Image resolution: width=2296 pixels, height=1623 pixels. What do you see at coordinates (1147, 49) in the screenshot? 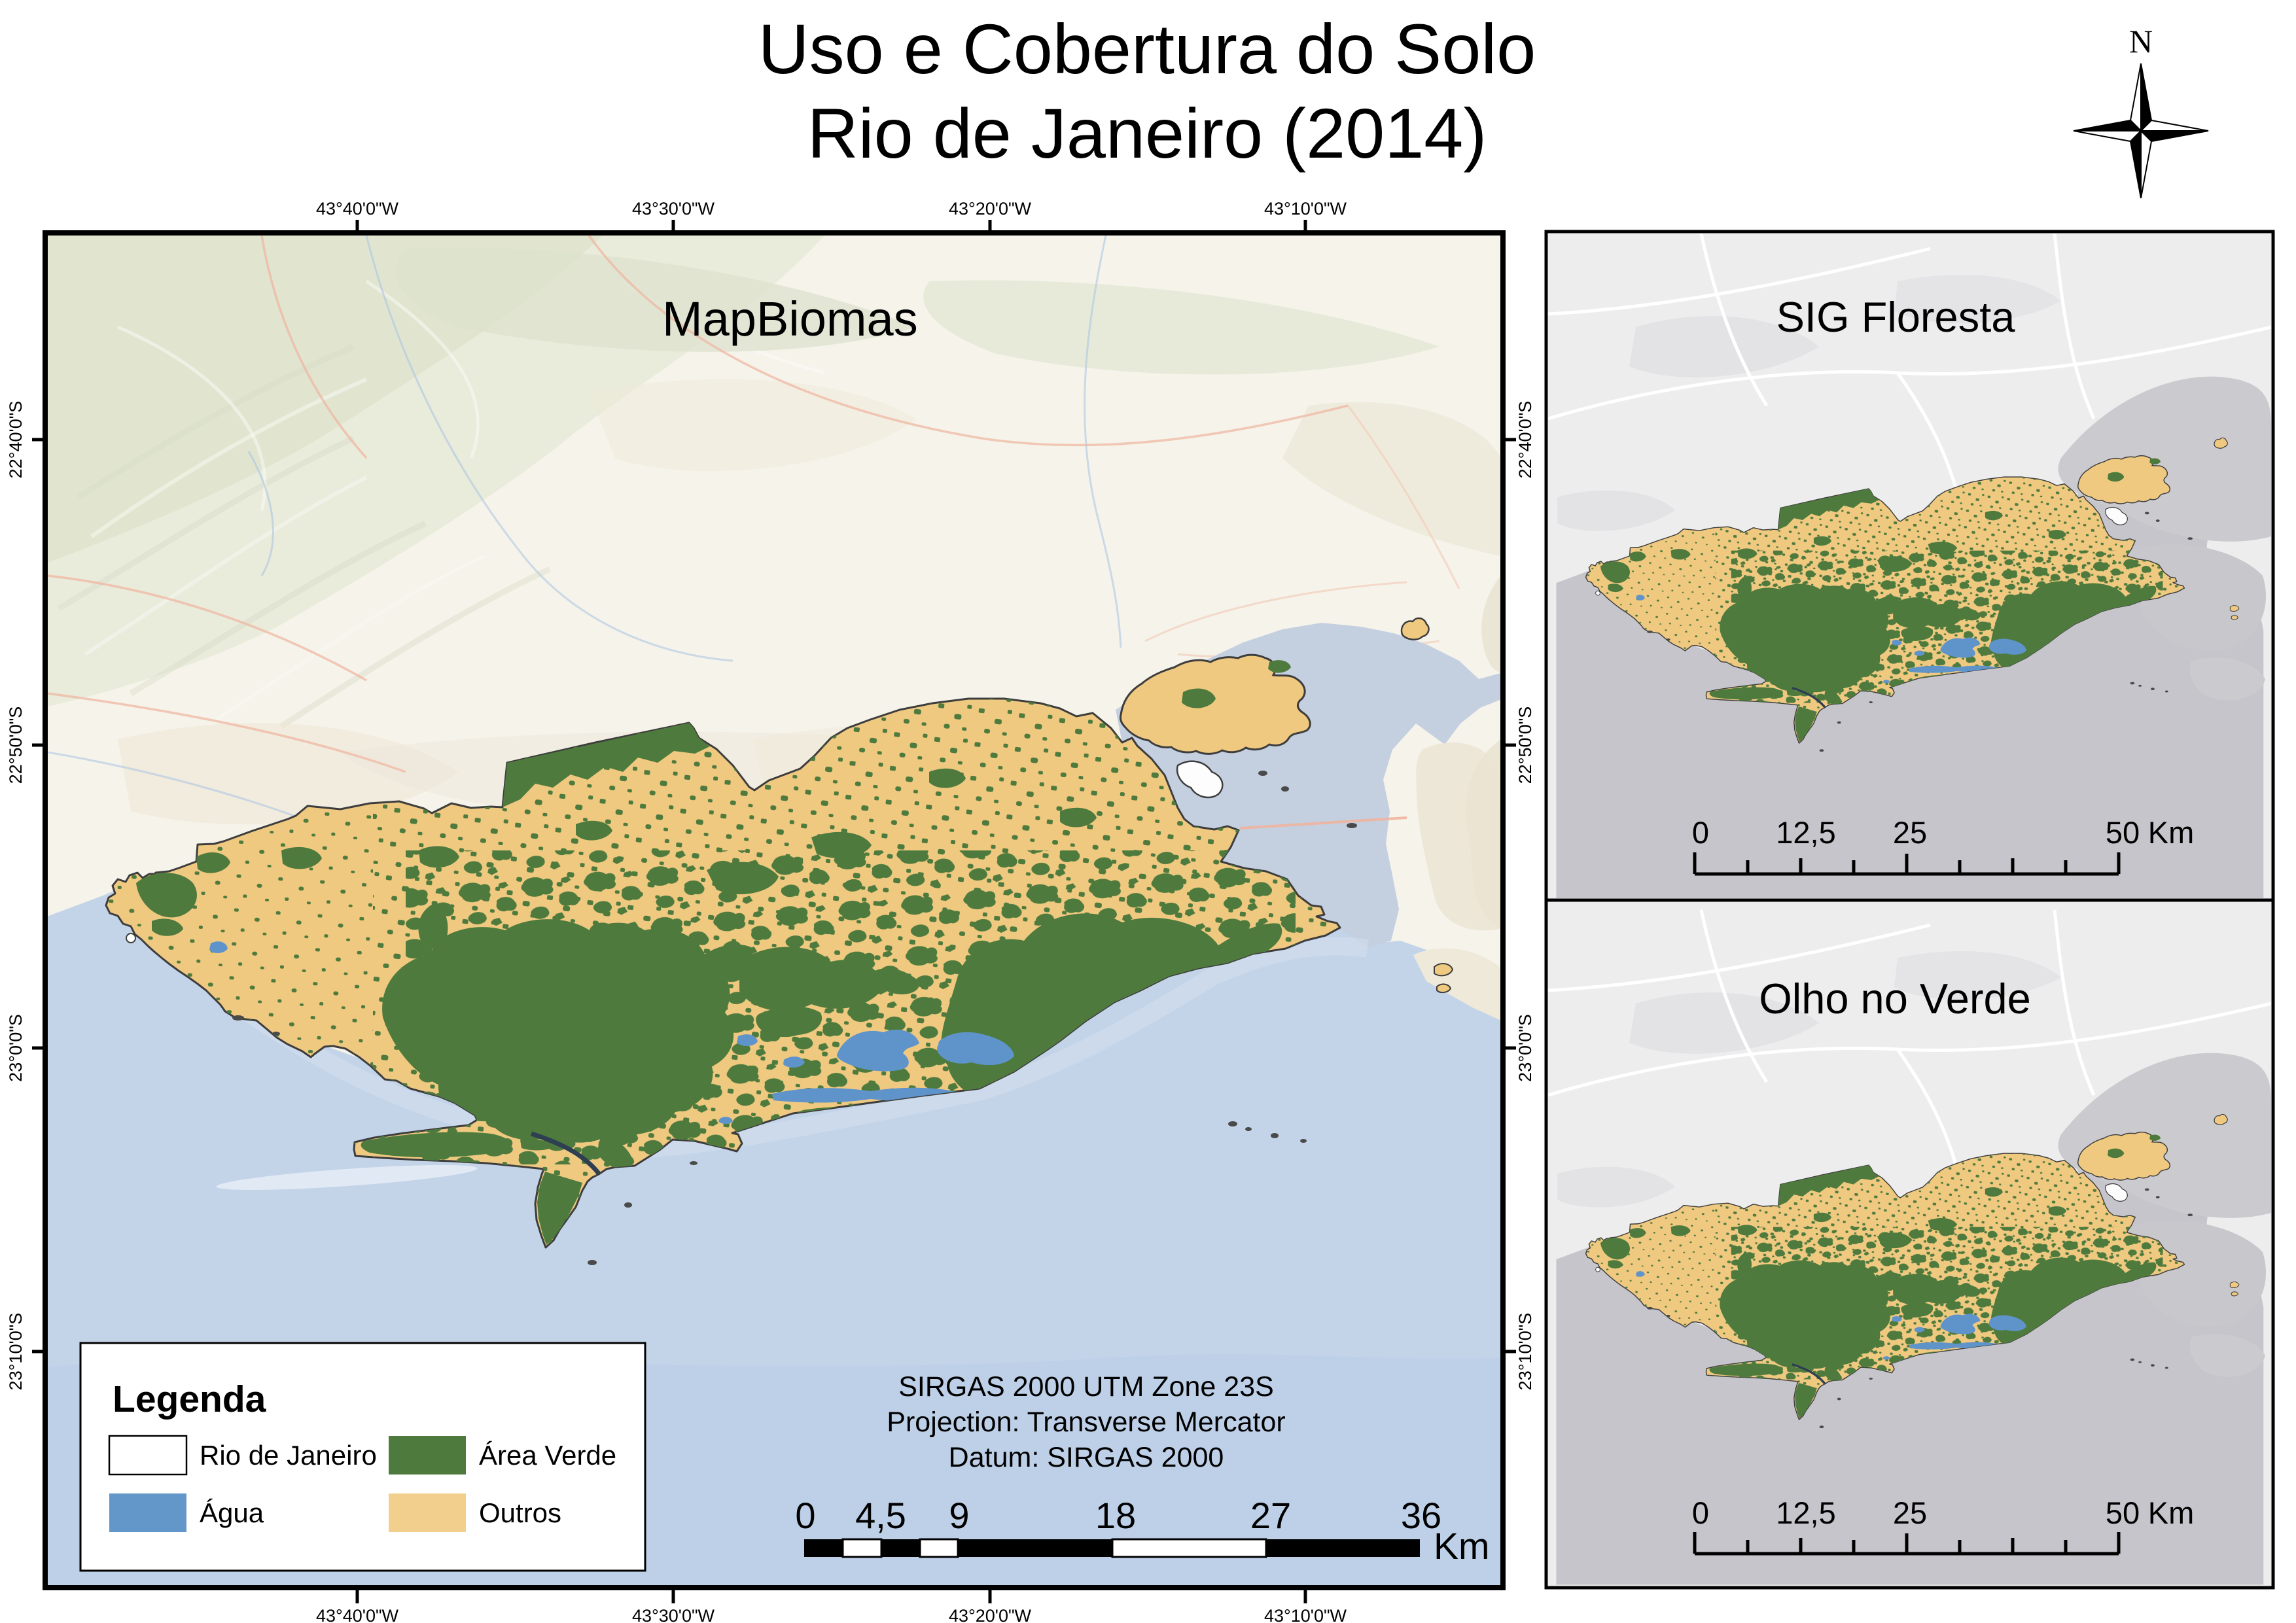
I see `svg-text: Uso e Cobertura do Solo` at bounding box center [1147, 49].